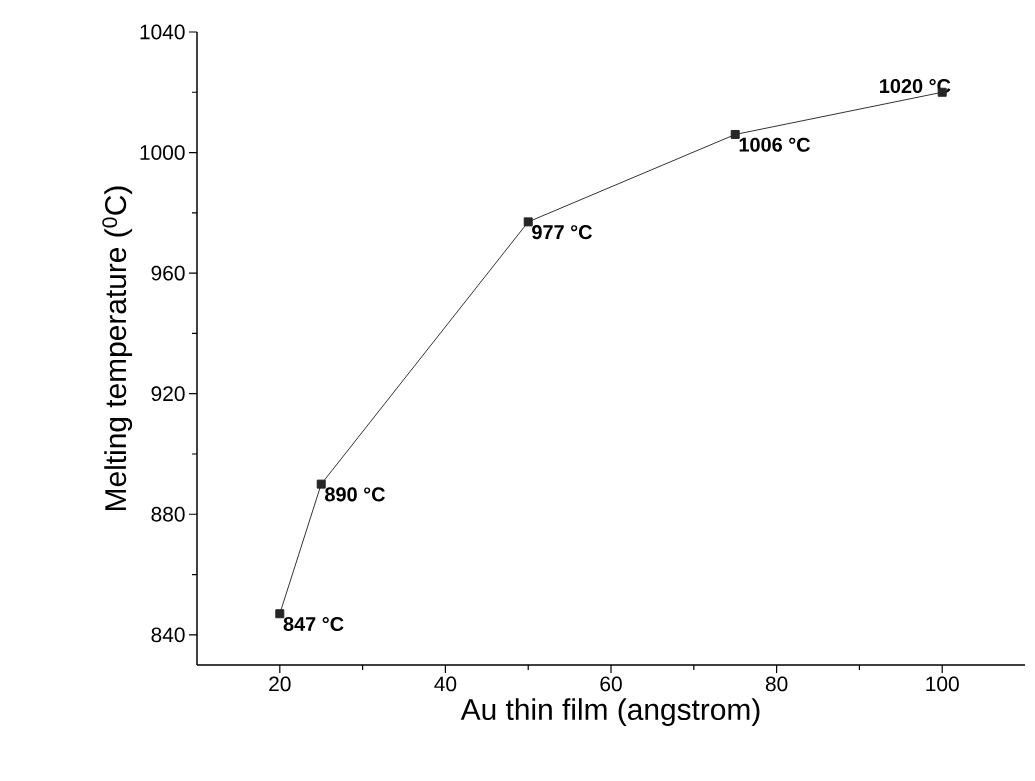  Describe the element at coordinates (168, 635) in the screenshot. I see `y-tick-label: 840` at that location.